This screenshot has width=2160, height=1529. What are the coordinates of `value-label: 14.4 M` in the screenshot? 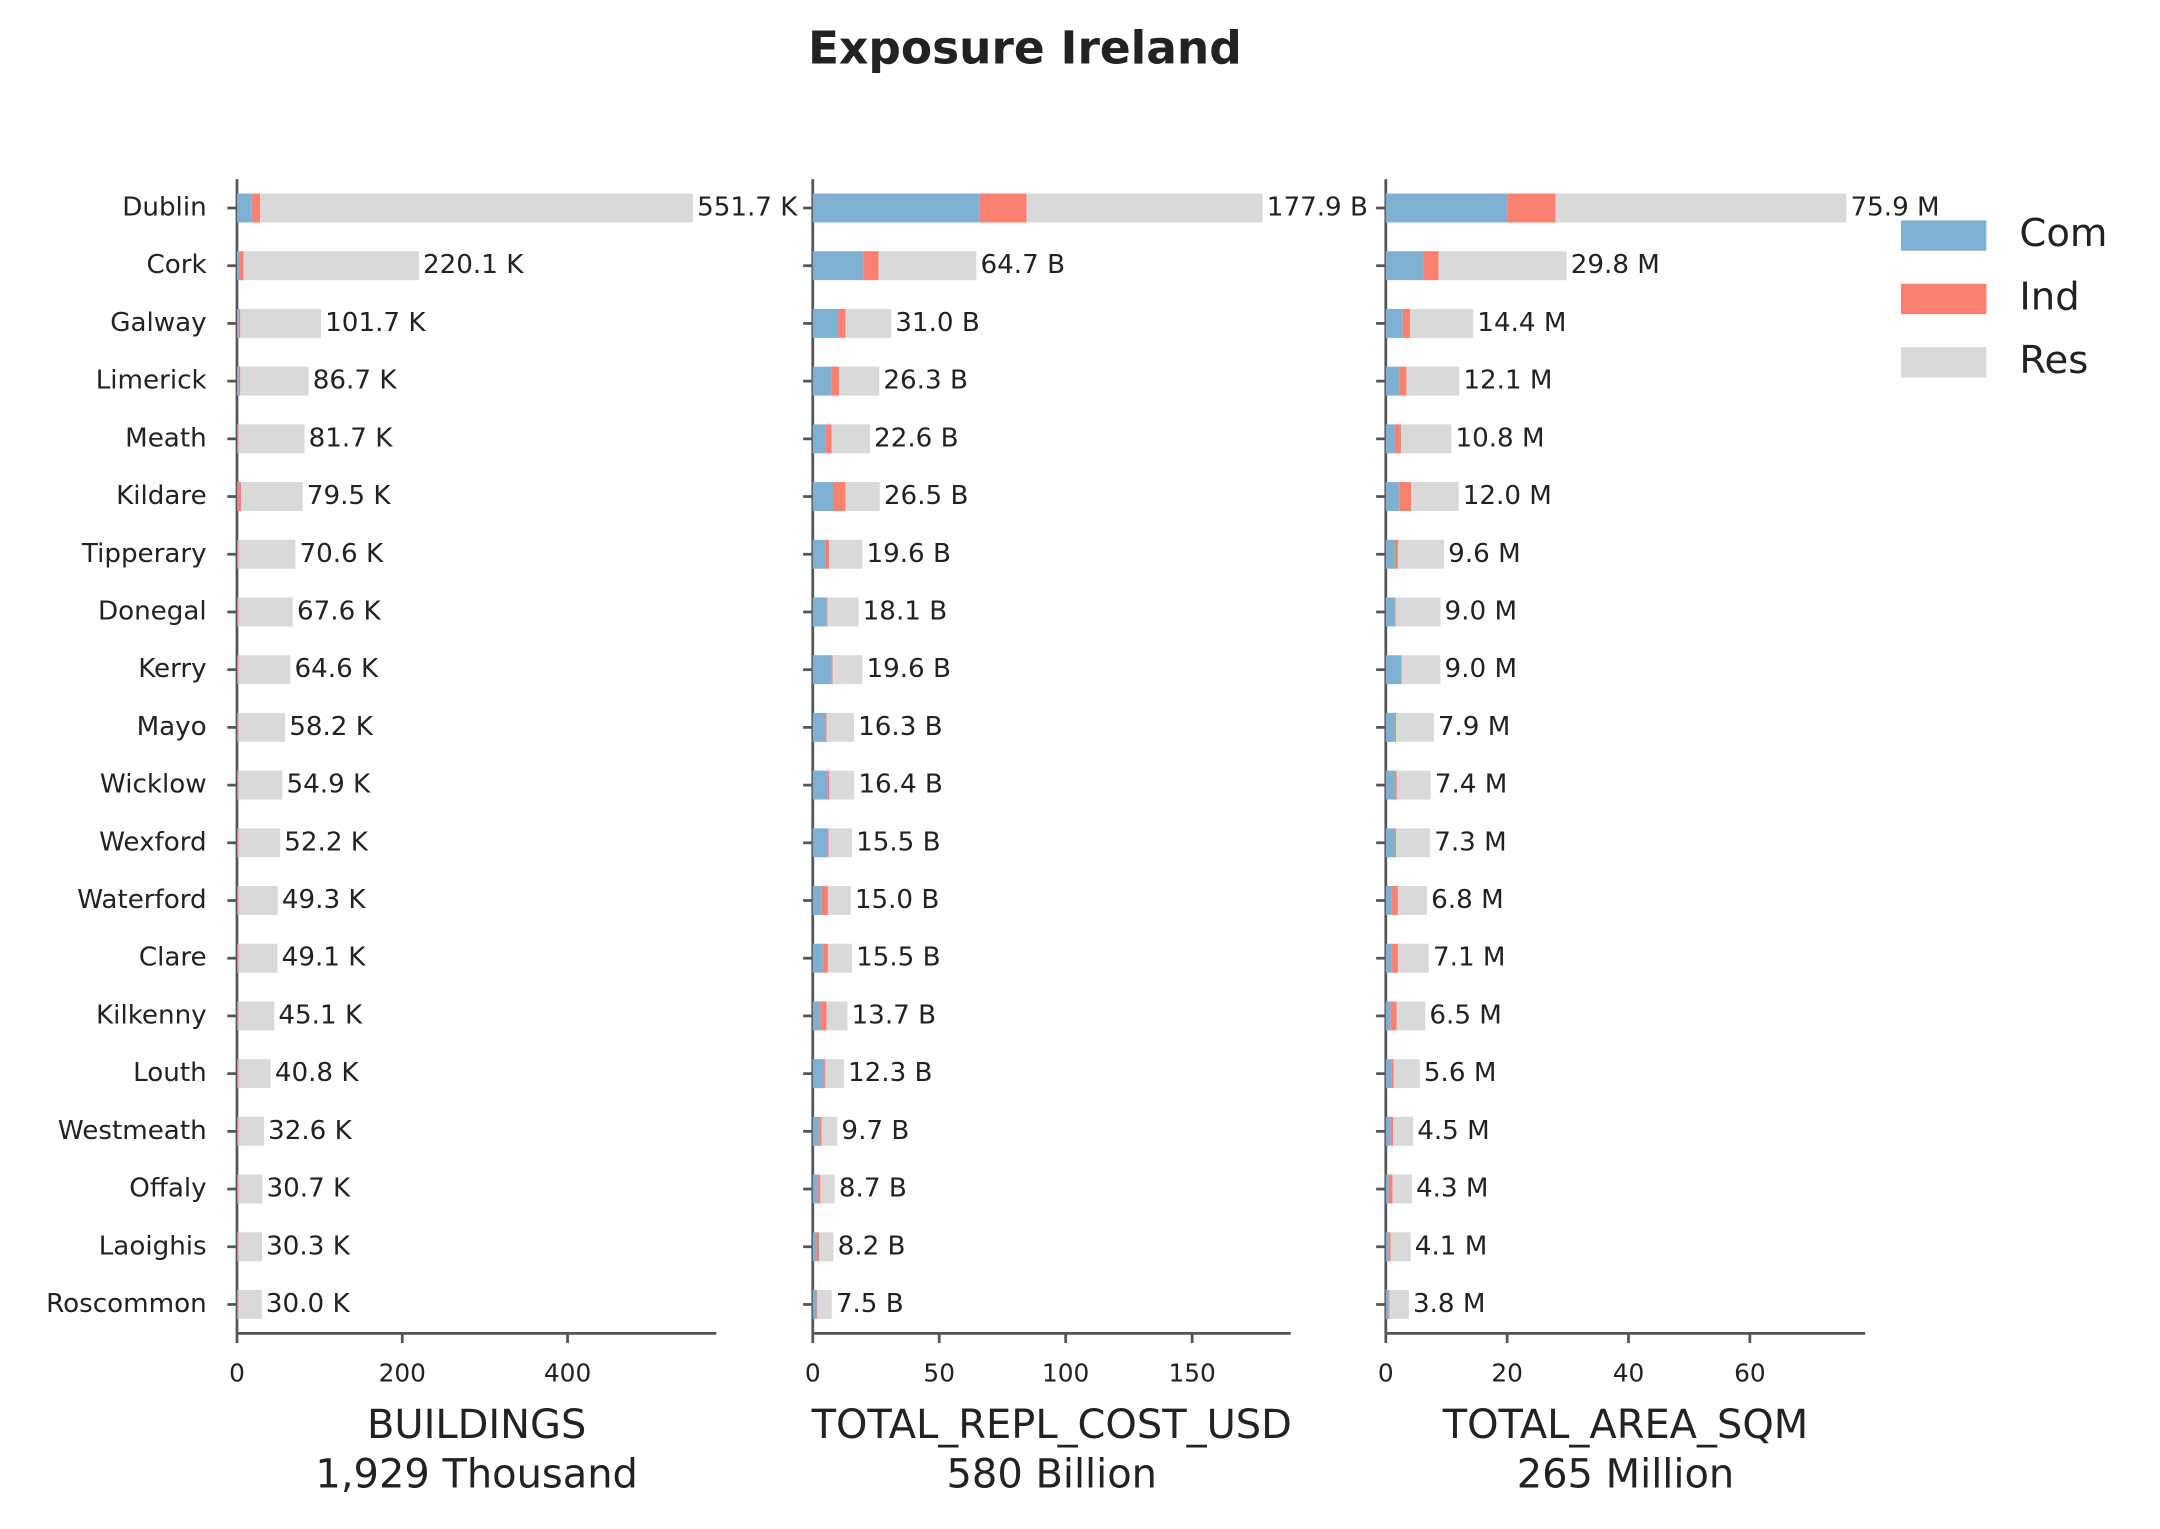 It's located at (1521, 323).